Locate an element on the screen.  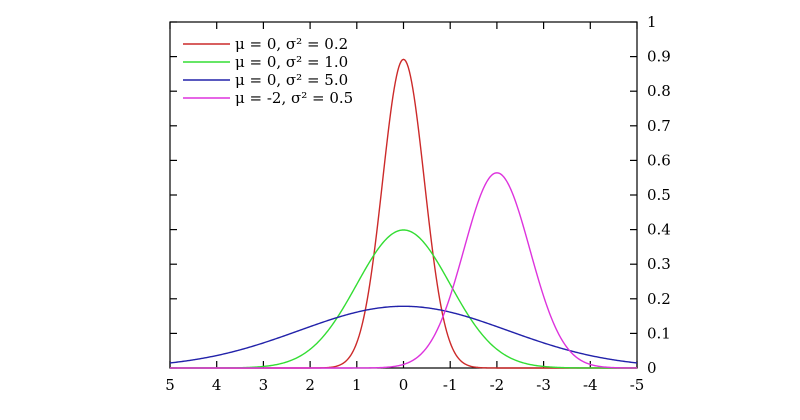
x-tick-label: 3 is located at coordinates (264, 385).